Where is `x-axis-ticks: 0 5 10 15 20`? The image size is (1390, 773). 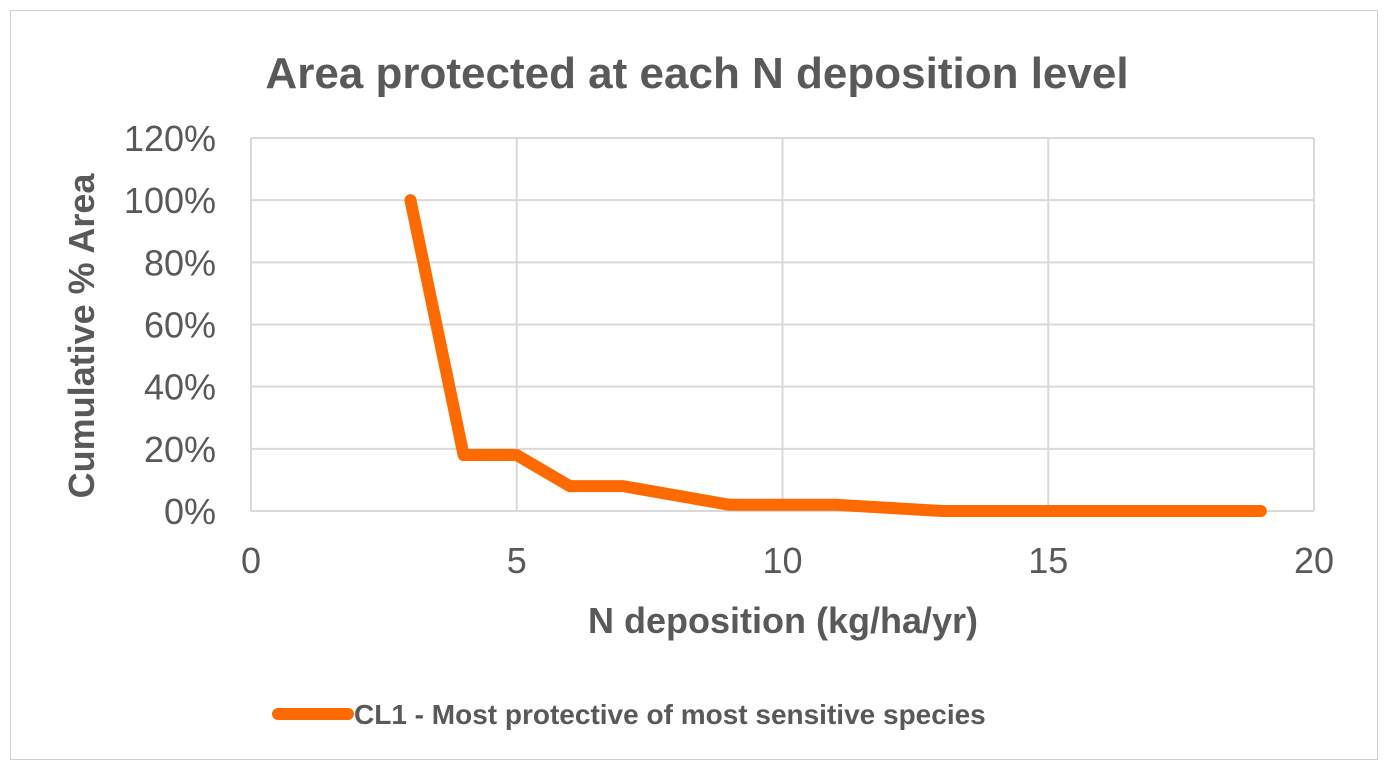
x-axis-ticks: 0 5 10 15 20 is located at coordinates (787, 560).